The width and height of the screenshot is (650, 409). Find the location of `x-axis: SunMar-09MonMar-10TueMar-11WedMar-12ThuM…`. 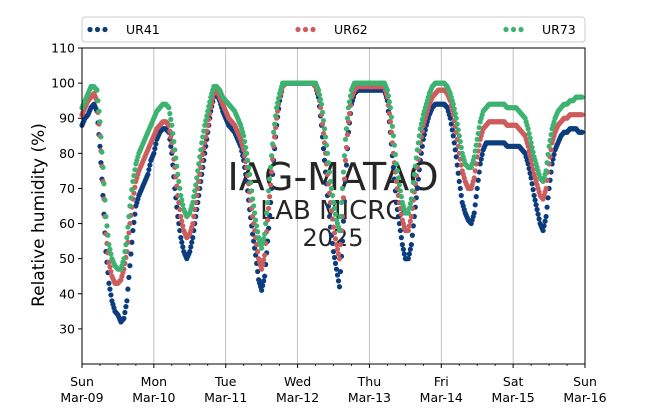

x-axis: SunMar-09MonMar-10TueMar-11WedMar-12ThuM… is located at coordinates (333, 384).